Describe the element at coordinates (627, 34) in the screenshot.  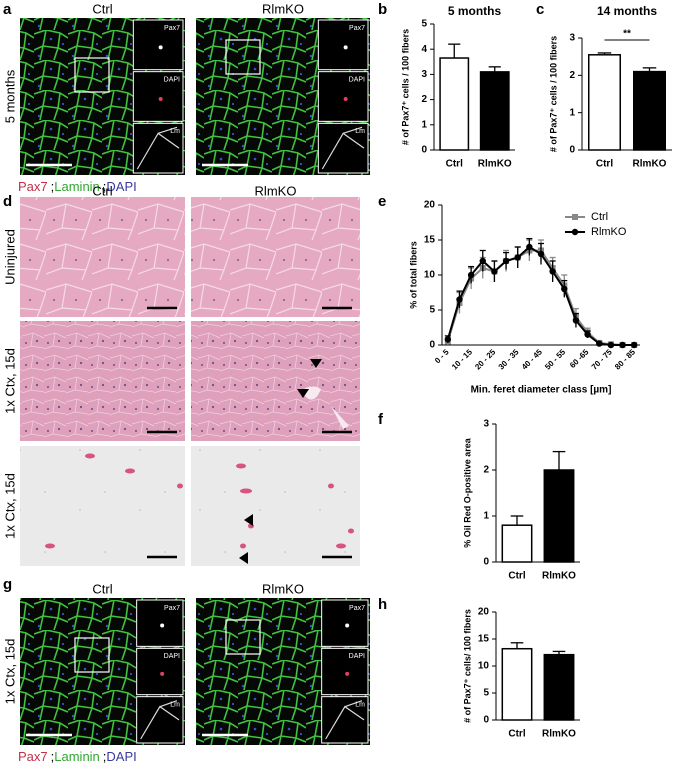
I see `significance-label: **` at that location.